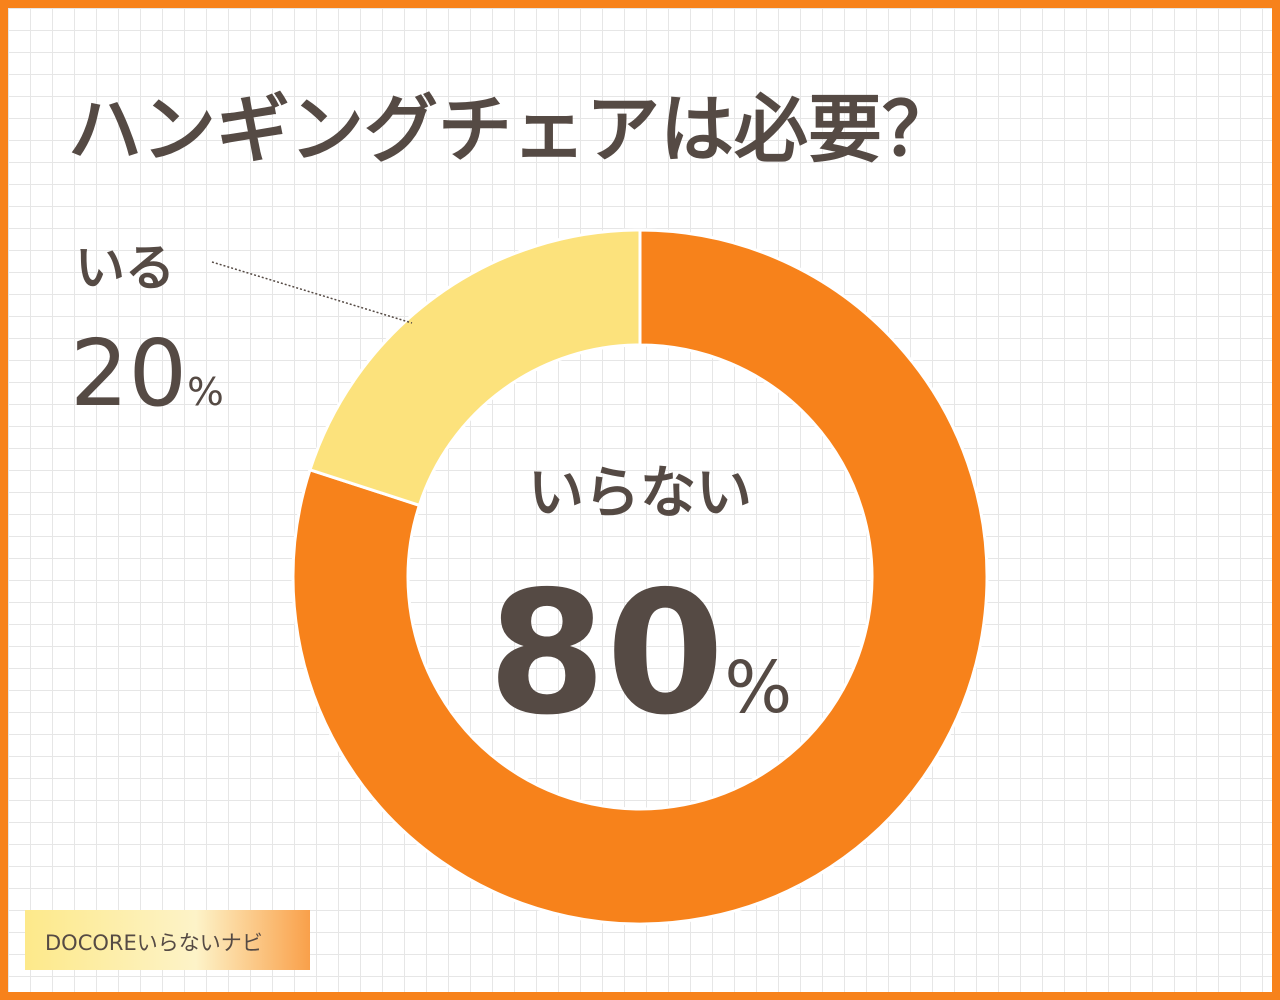  I want to click on watermark: DOCOREいらないナビ, so click(154, 943).